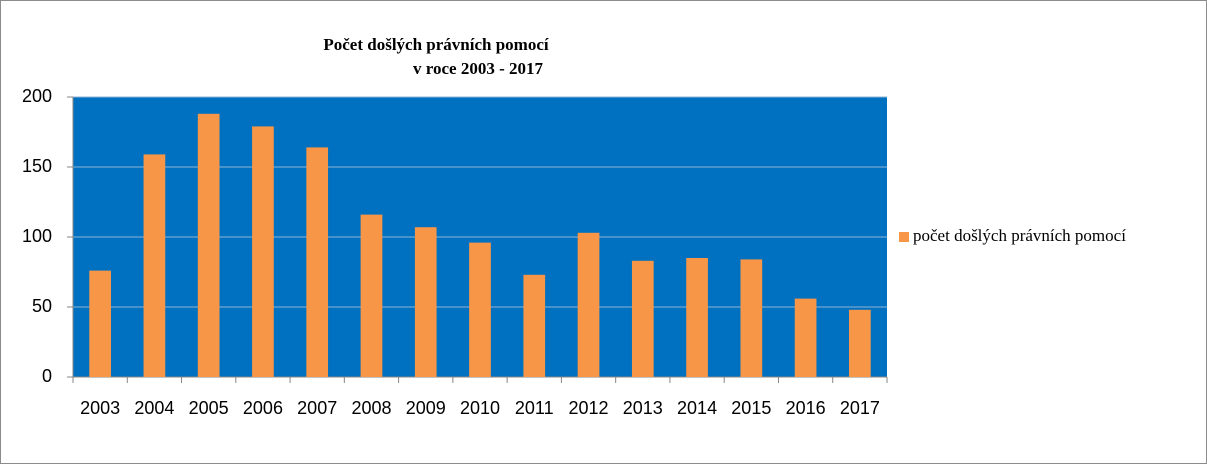 The image size is (1207, 464). Describe the element at coordinates (697, 408) in the screenshot. I see `x-tick-label: 2014` at that location.